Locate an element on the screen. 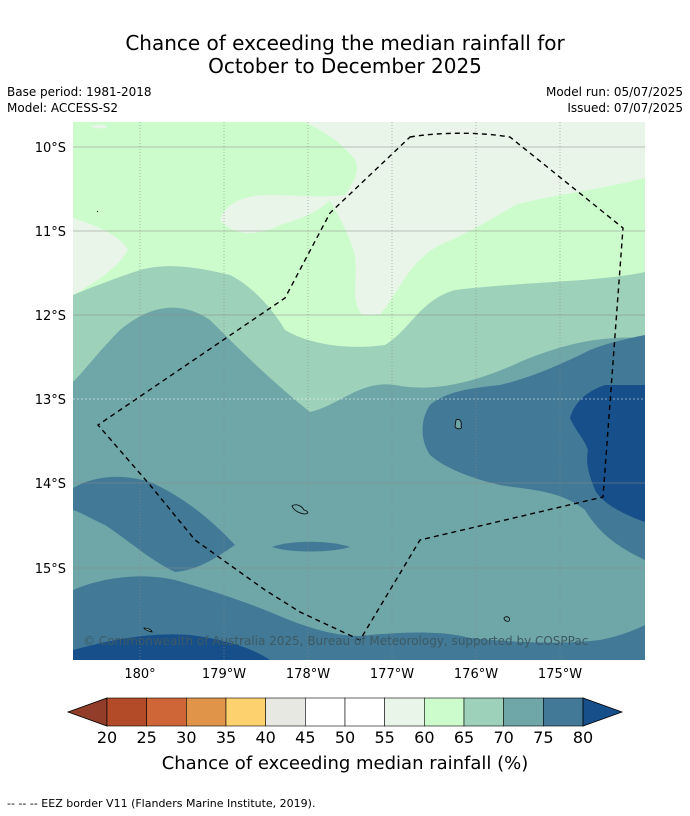 The image size is (690, 816). region-75-80-east is located at coordinates (533, 447).